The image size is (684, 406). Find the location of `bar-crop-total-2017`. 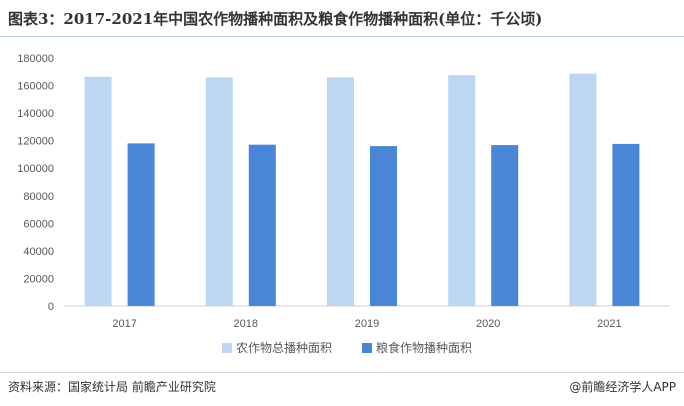

bar-crop-total-2017 is located at coordinates (98, 191).